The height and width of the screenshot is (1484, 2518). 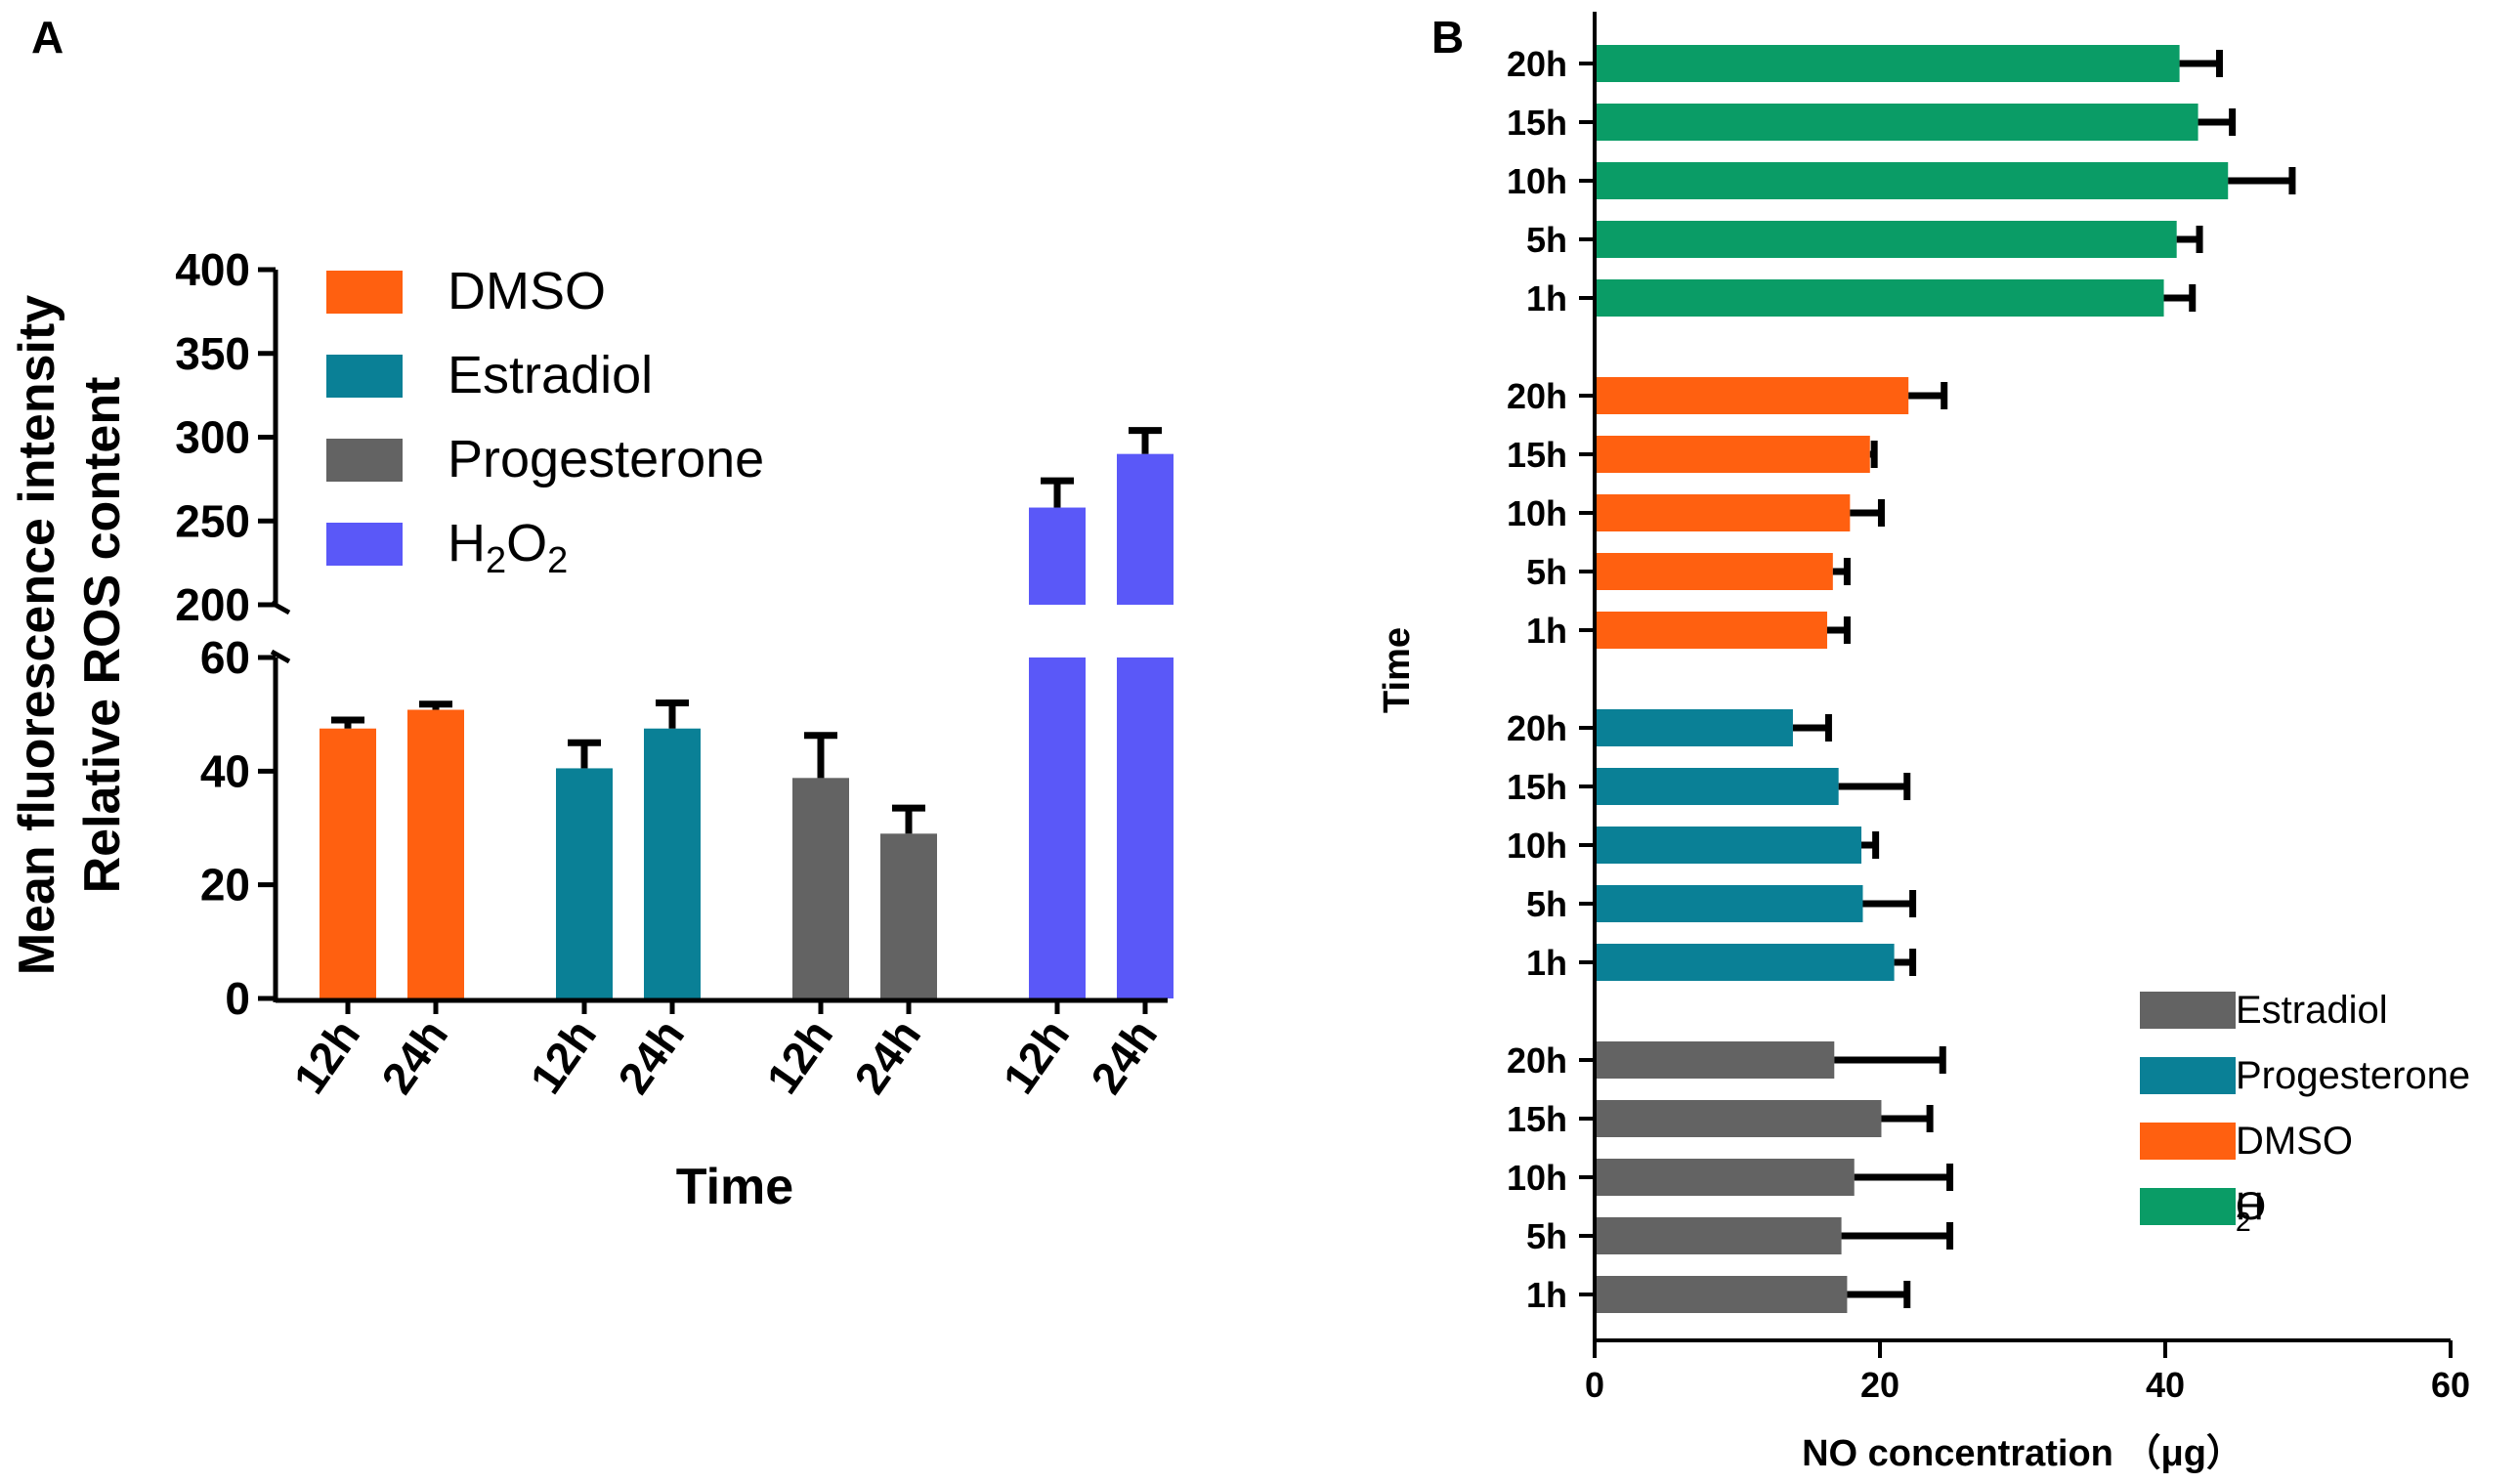 What do you see at coordinates (1537, 513) in the screenshot?
I see `yticklabel-b-1-2: 10h` at bounding box center [1537, 513].